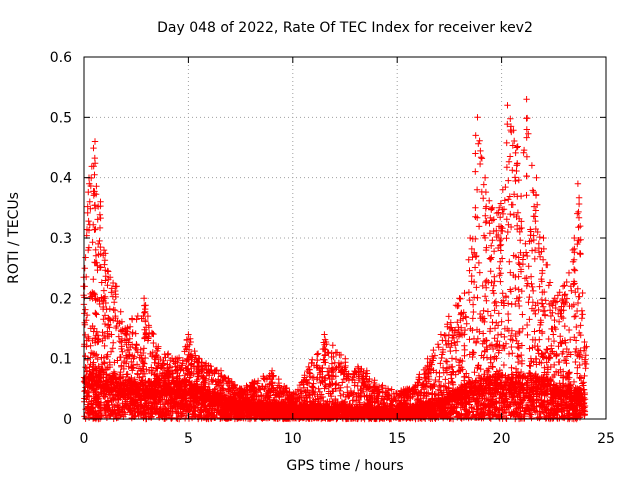 The height and width of the screenshot is (480, 640). I want to click on y-axis-label: ROTI / TECUs, so click(14, 238).